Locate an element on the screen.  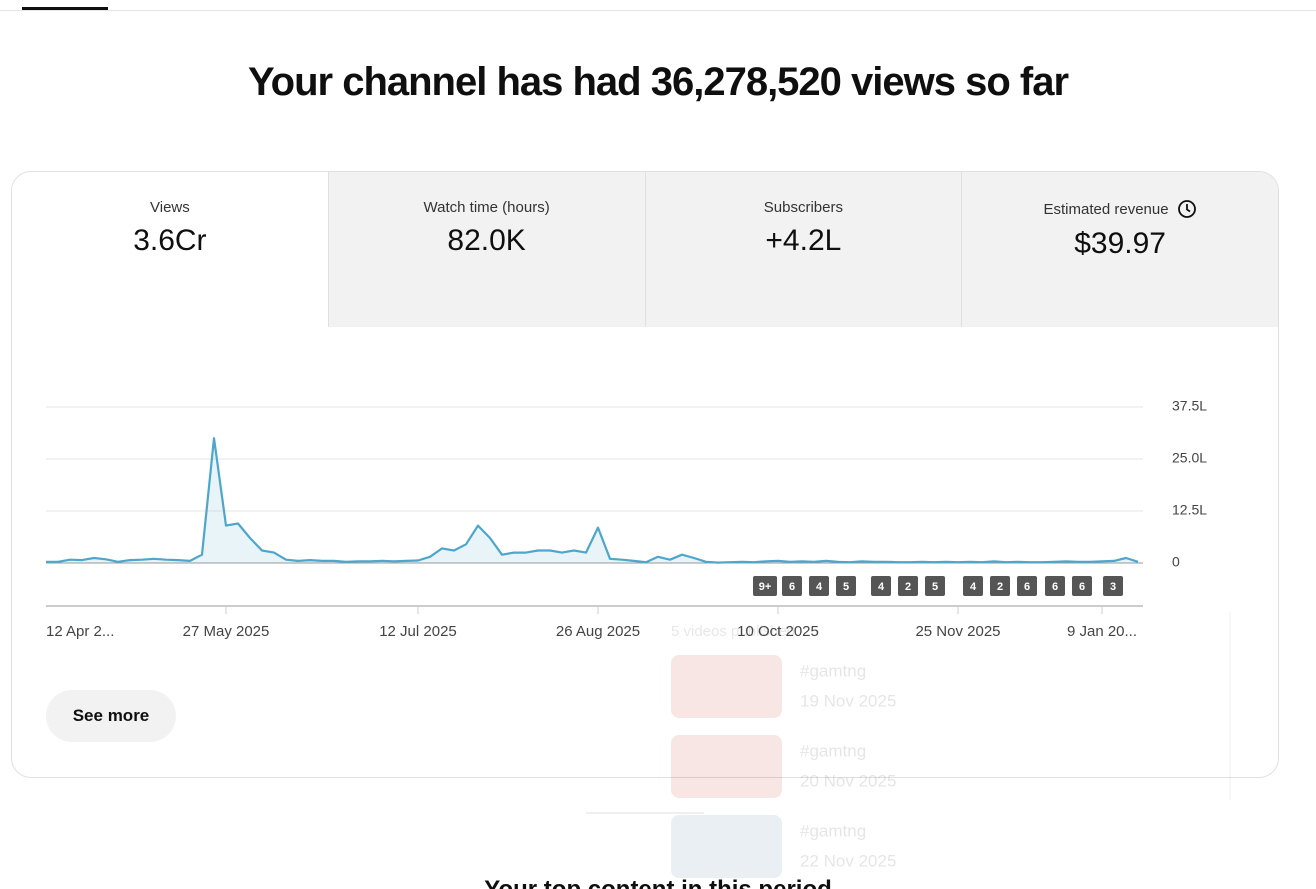
metric-label: Estimated revenue is located at coordinates (1120, 209).